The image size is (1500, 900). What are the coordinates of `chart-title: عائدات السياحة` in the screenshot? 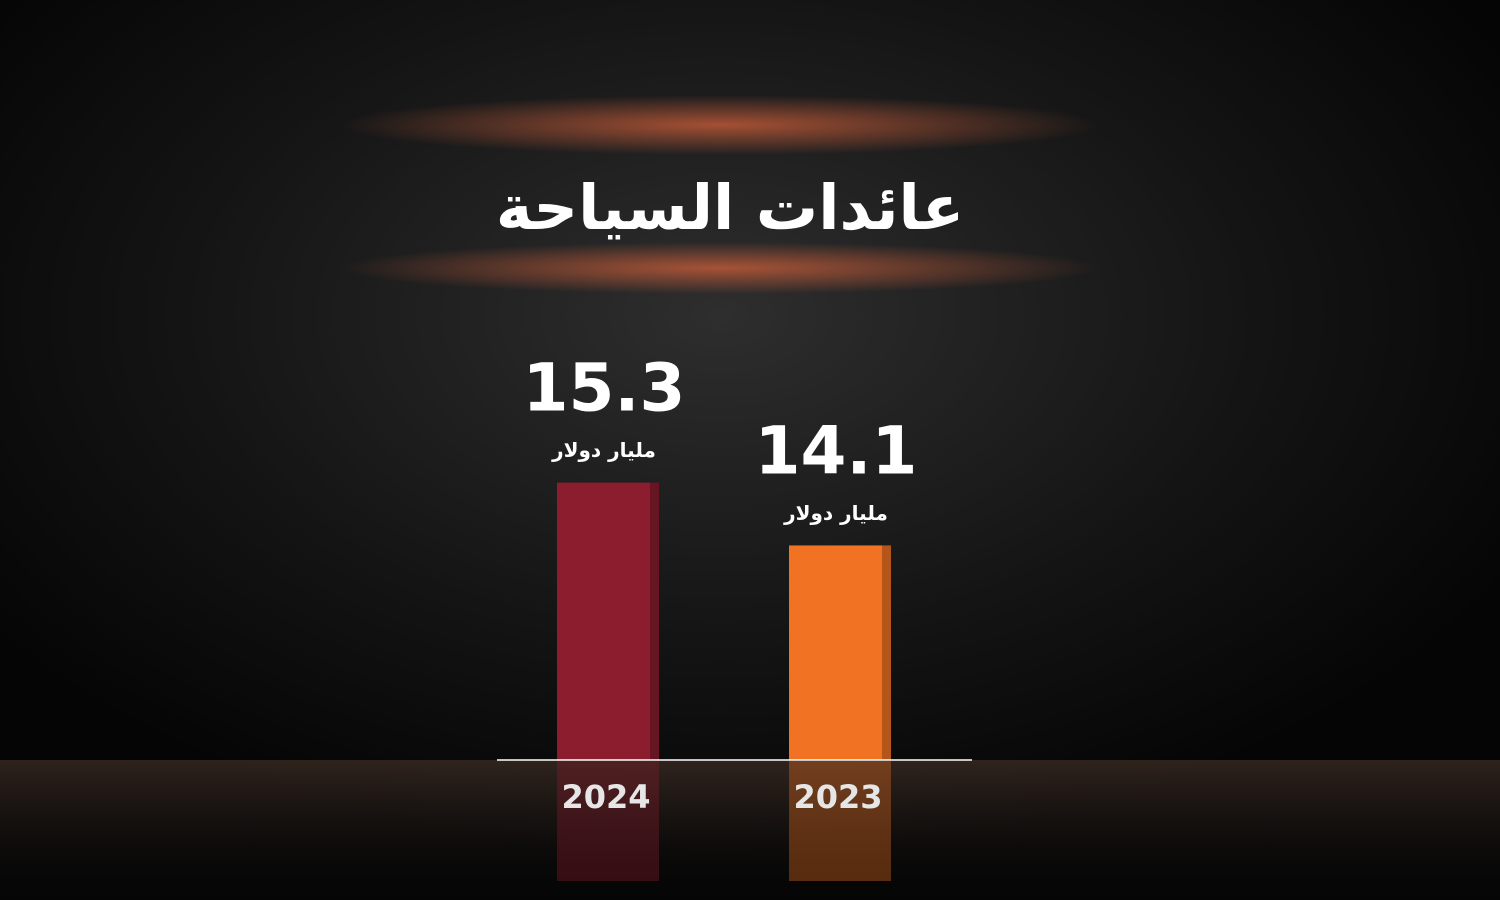 It's located at (730, 207).